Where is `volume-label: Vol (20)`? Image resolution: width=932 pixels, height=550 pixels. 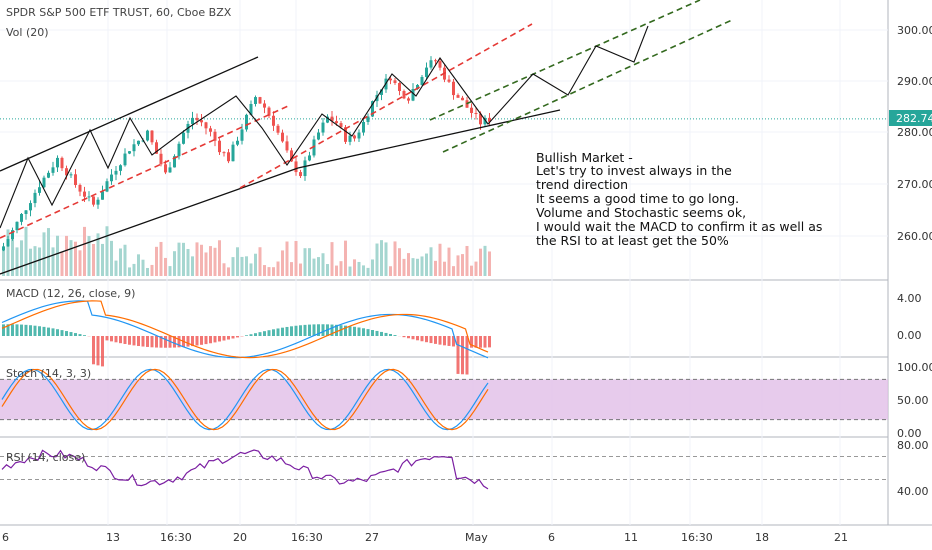
volume-label: Vol (20) is located at coordinates (27, 32).